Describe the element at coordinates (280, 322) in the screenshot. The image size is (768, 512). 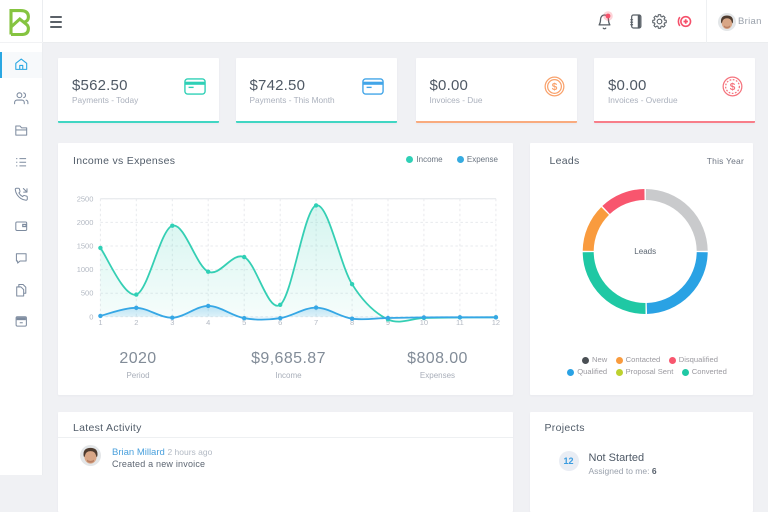
I see `svg-text: 6` at that location.